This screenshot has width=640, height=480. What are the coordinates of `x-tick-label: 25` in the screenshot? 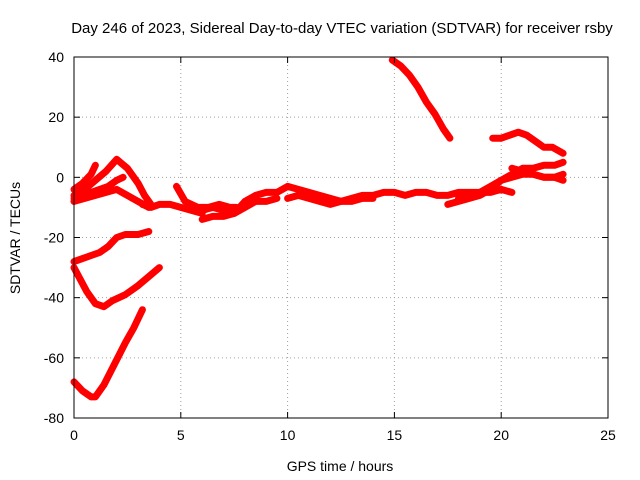 It's located at (608, 435).